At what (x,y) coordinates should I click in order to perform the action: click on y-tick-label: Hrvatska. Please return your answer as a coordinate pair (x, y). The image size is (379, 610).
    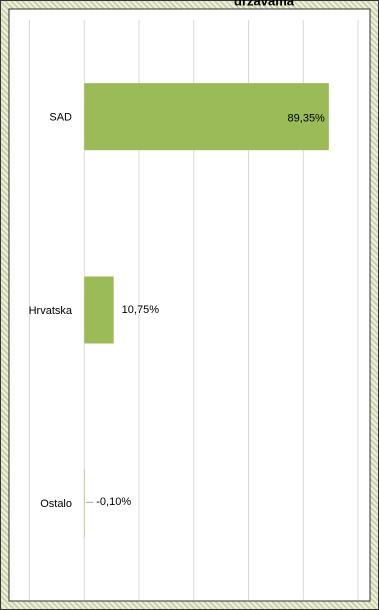
    Looking at the image, I should click on (51, 311).